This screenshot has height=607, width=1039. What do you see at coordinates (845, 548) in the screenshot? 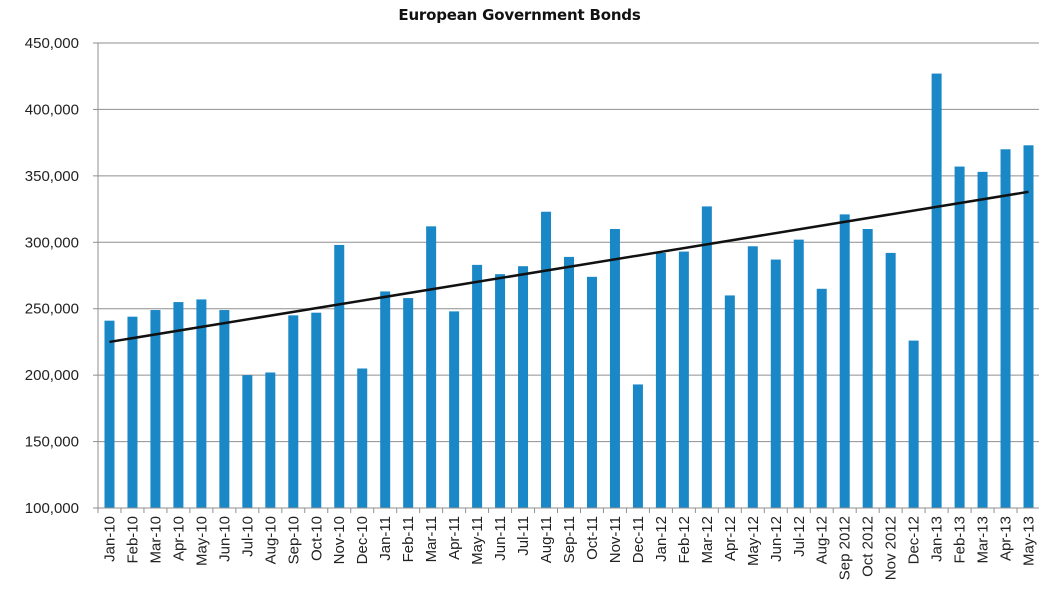
I see `x-tick-label: Sep 2012` at bounding box center [845, 548].